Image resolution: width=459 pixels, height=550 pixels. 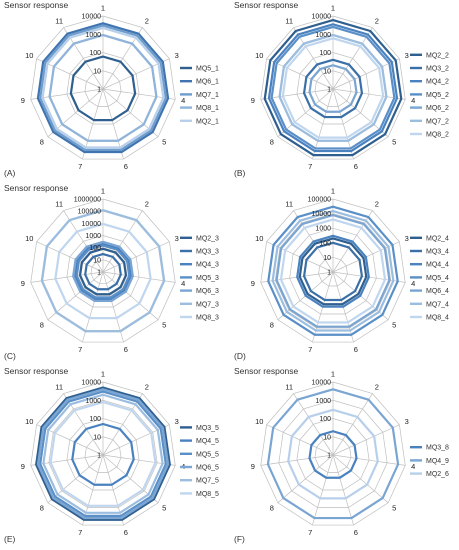 I want to click on tick-label: 100, so click(x=325, y=53).